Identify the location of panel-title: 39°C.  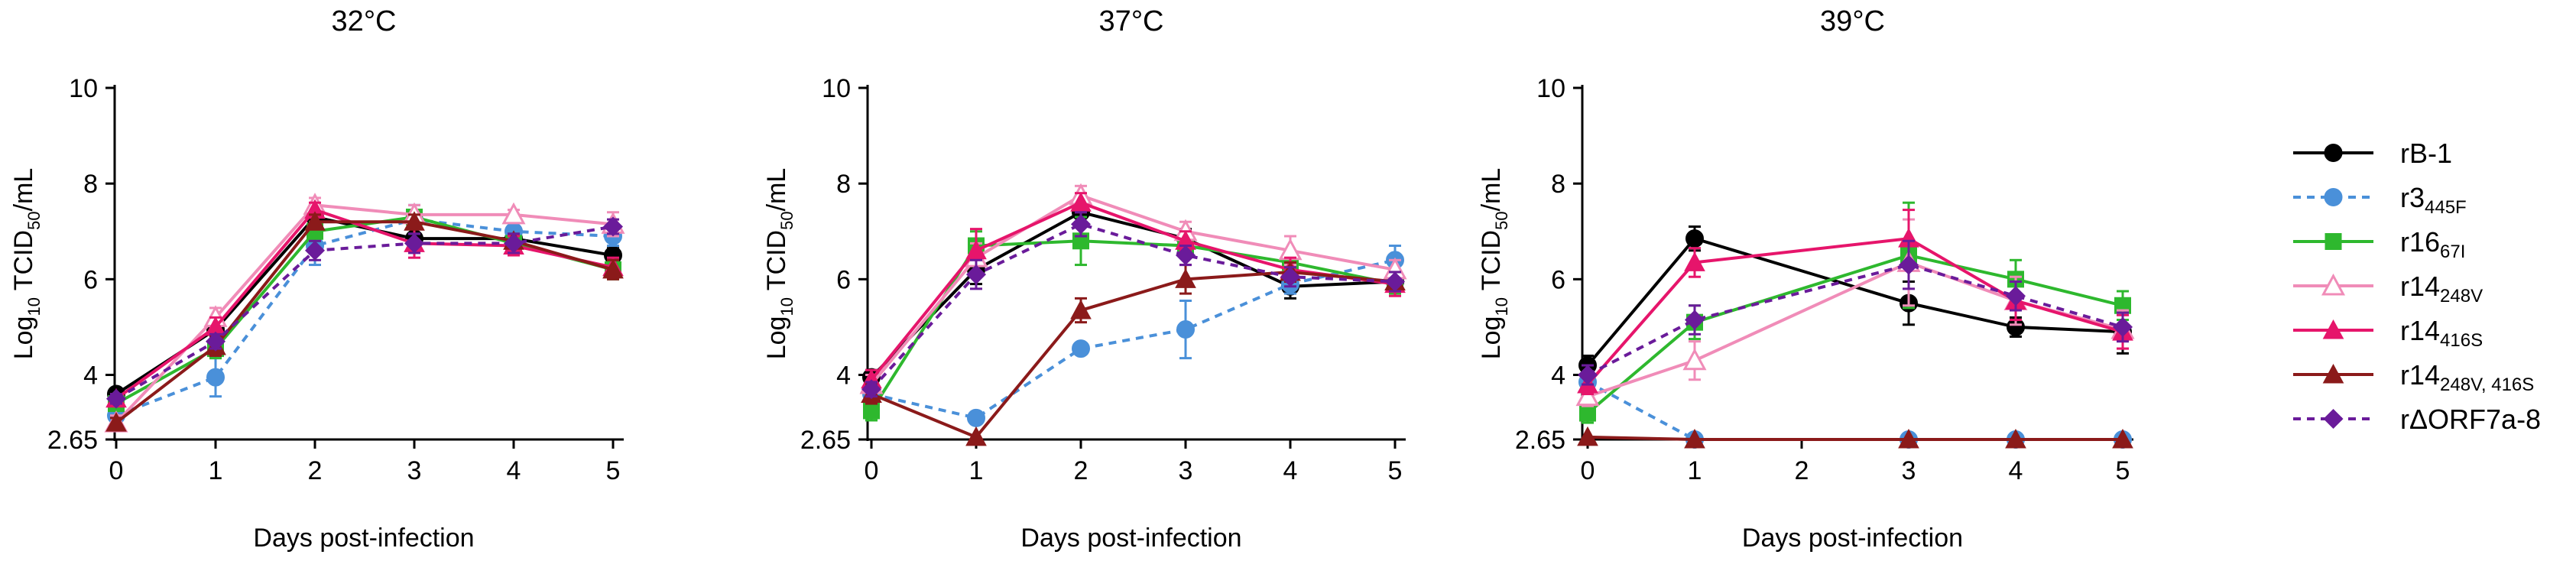
(1853, 21).